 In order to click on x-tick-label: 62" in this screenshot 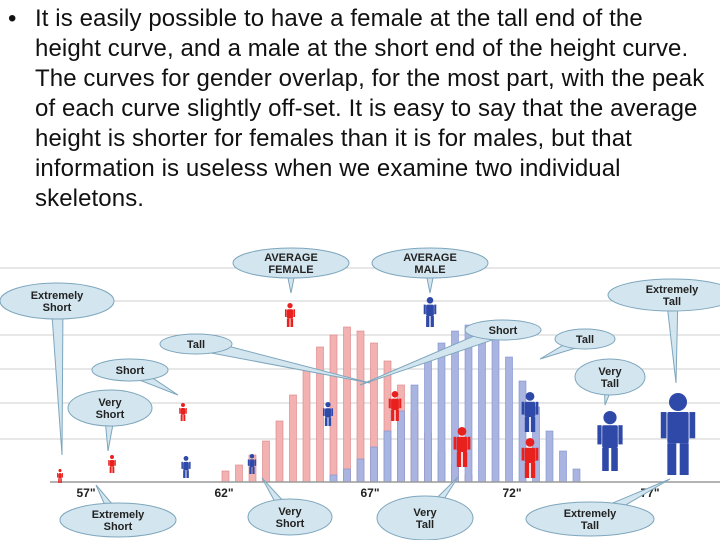, I will do `click(223, 493)`.